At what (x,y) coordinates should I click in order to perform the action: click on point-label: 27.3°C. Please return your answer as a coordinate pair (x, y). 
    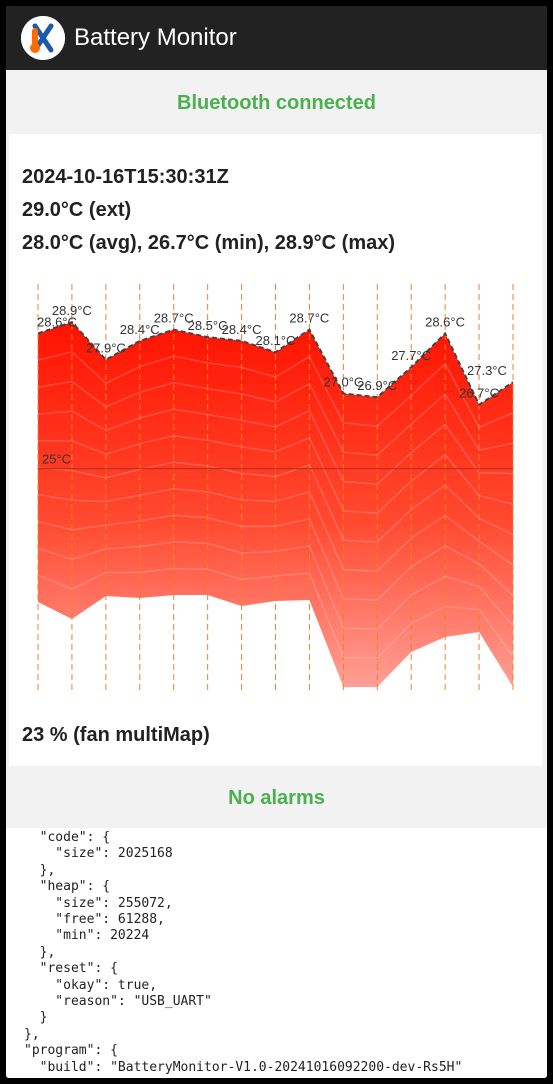
    Looking at the image, I should click on (487, 370).